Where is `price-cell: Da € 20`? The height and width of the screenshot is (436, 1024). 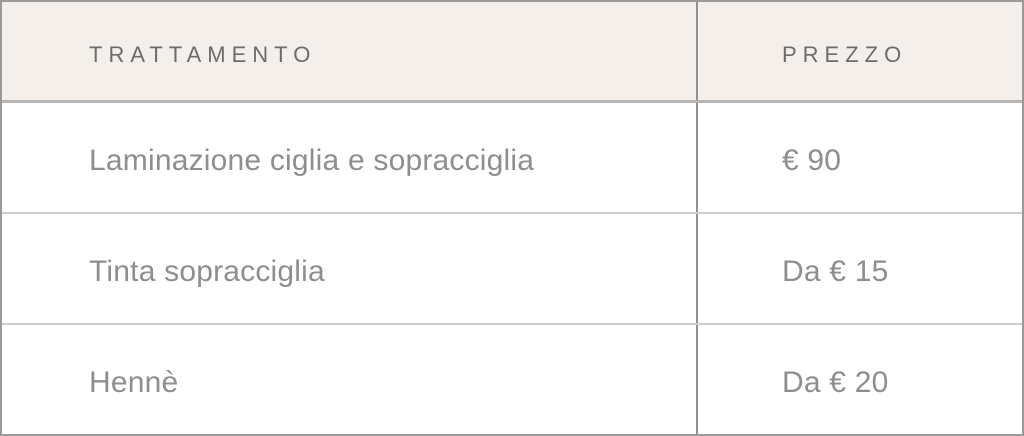
price-cell: Da € 20 is located at coordinates (859, 379).